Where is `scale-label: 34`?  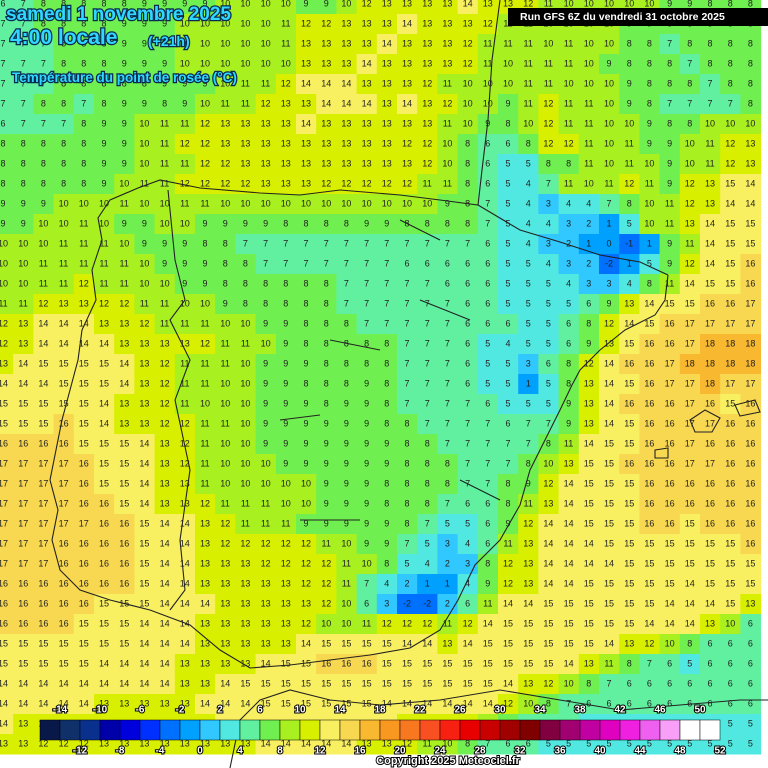
scale-label: 34 is located at coordinates (540, 710).